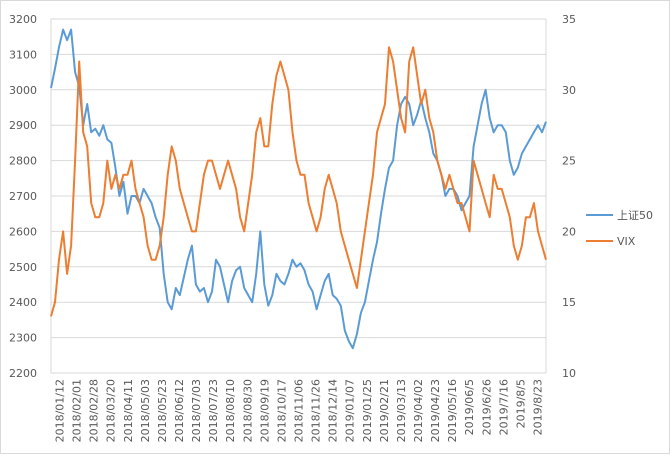 This screenshot has height=455, width=670. I want to click on x-tick-label: 2019/02/21, so click(384, 410).